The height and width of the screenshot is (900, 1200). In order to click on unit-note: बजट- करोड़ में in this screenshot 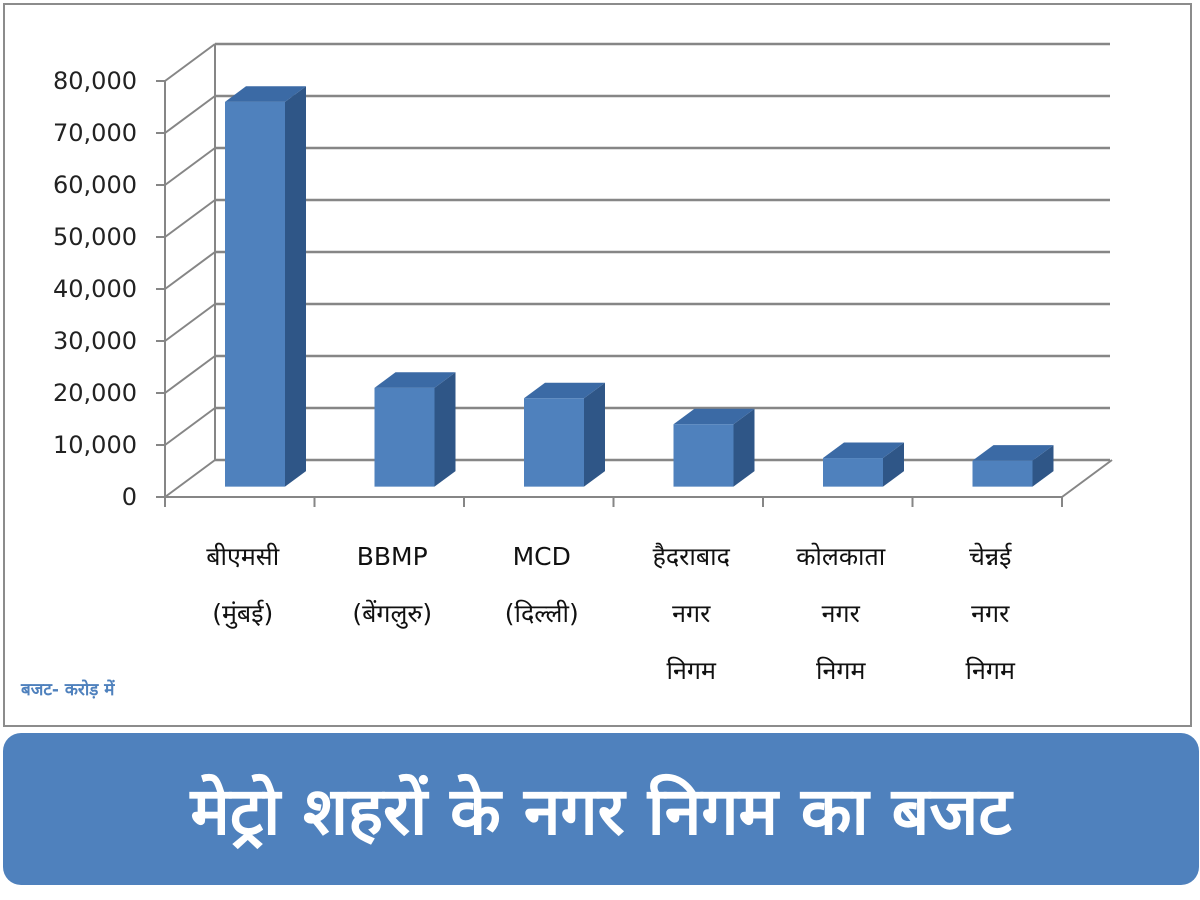, I will do `click(68, 690)`.